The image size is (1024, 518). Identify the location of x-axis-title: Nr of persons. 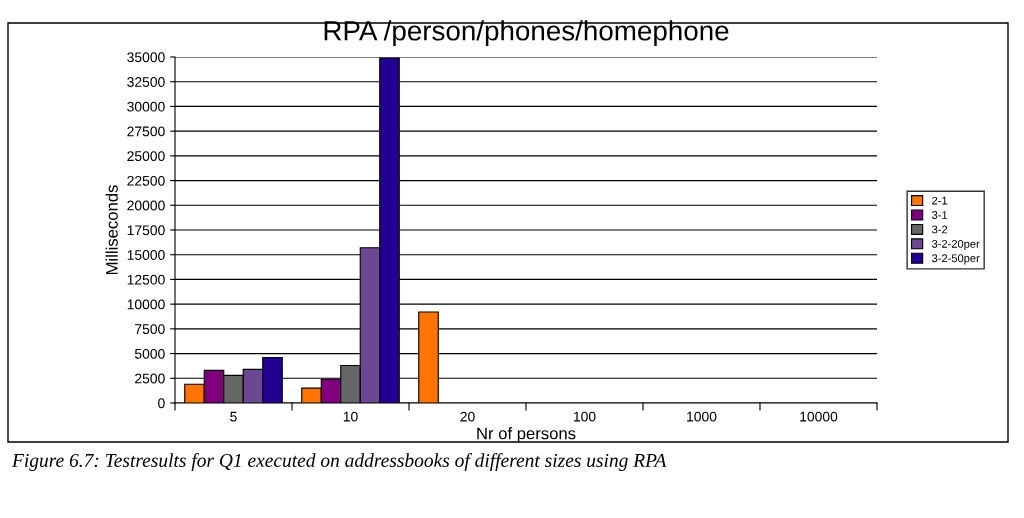
(526, 435).